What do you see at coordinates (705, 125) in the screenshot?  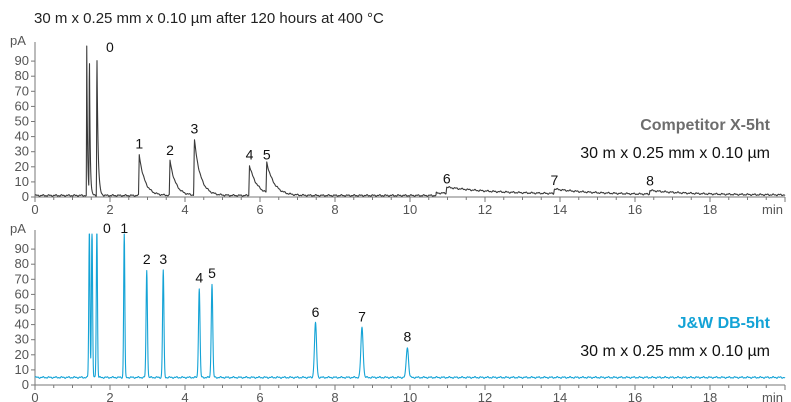 I see `column-name-label: Competitor X-5ht` at bounding box center [705, 125].